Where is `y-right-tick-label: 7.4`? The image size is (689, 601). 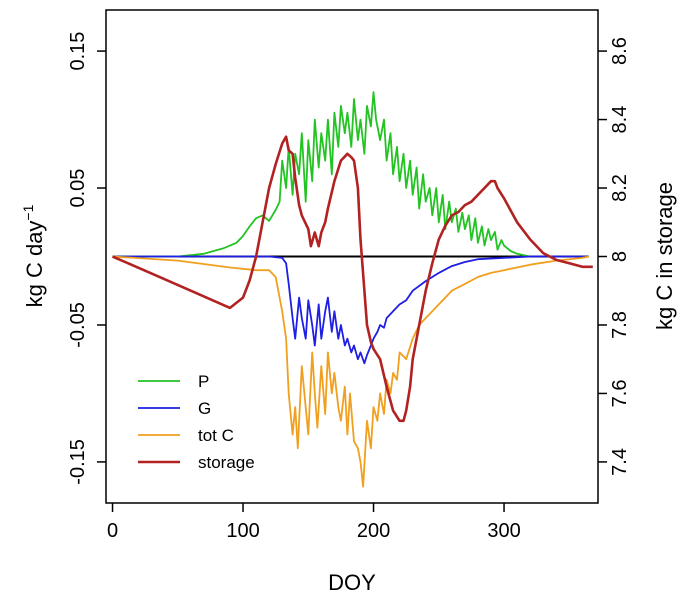 y-right-tick-label: 7.4 is located at coordinates (620, 462).